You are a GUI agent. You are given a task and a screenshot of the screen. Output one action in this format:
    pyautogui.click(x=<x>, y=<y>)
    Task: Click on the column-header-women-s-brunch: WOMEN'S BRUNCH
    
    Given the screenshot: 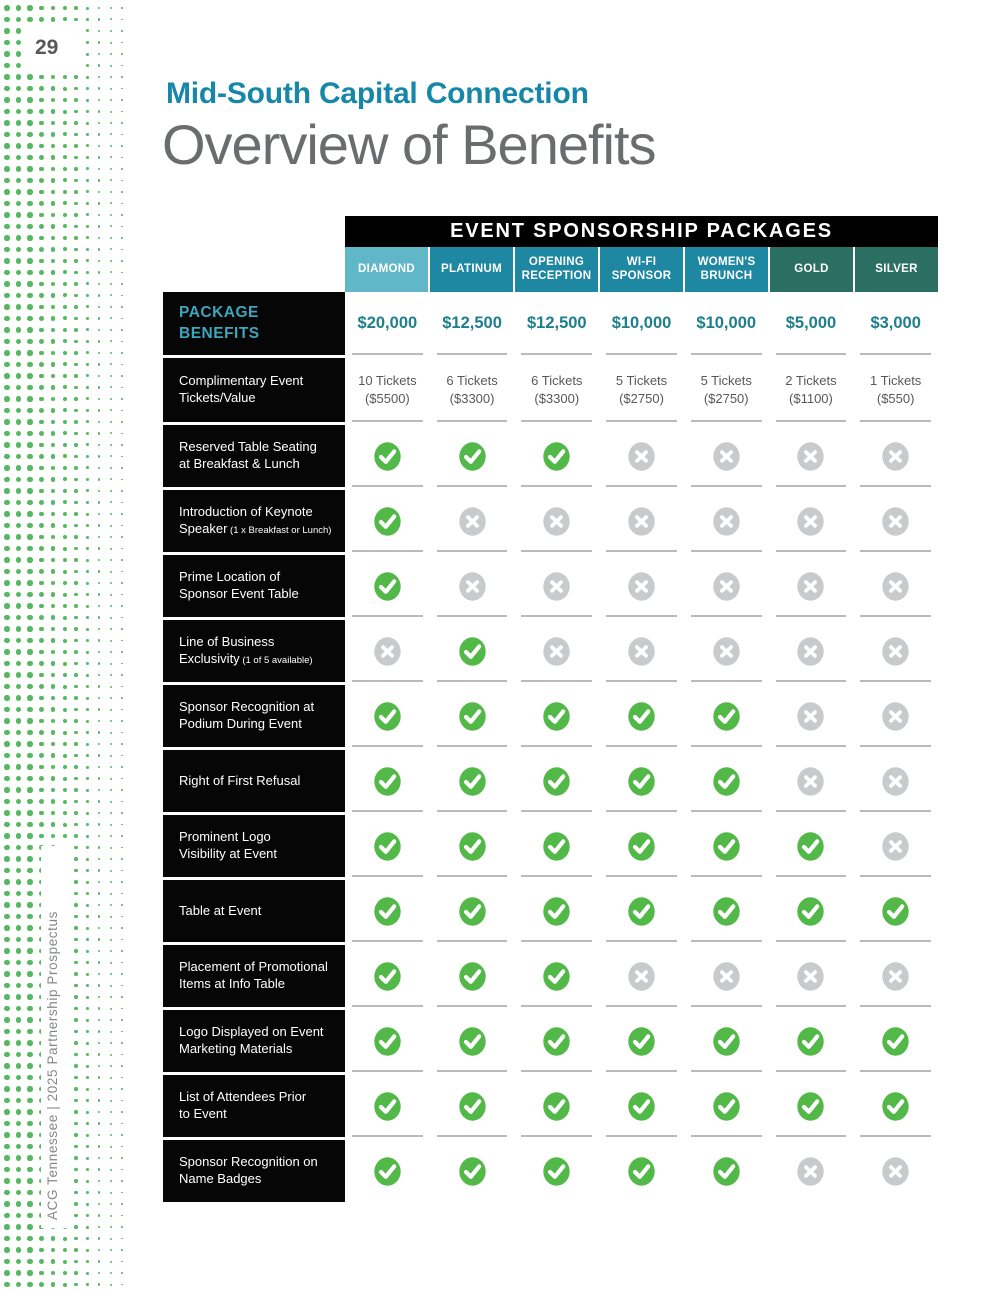 What is the action you would take?
    pyautogui.click(x=726, y=269)
    